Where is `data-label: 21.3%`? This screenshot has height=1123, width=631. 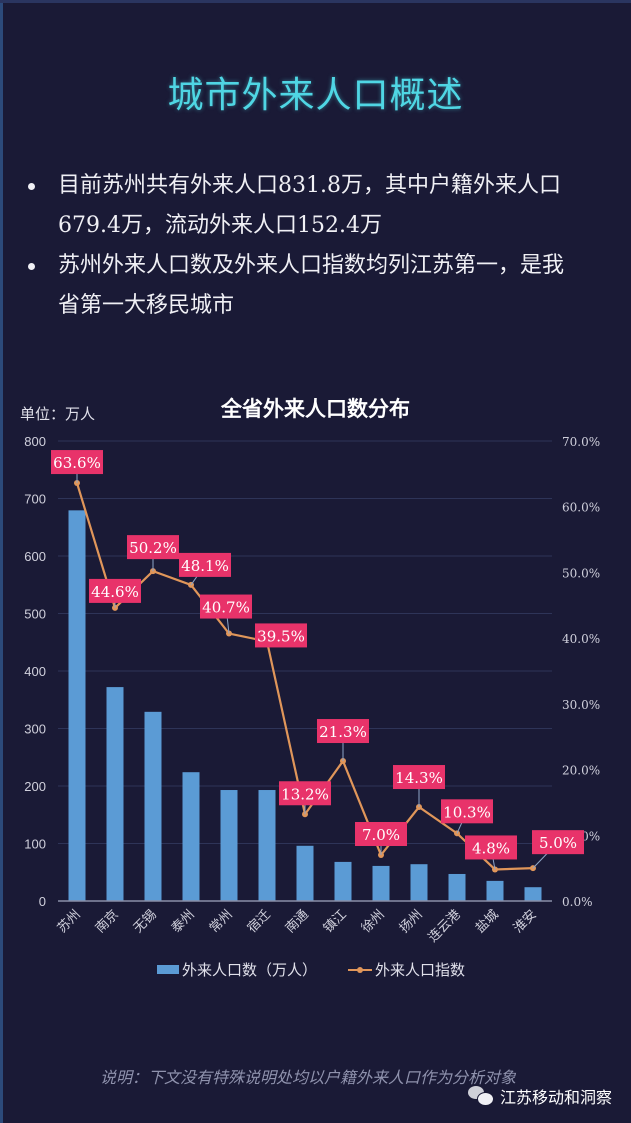
data-label: 21.3% is located at coordinates (343, 732).